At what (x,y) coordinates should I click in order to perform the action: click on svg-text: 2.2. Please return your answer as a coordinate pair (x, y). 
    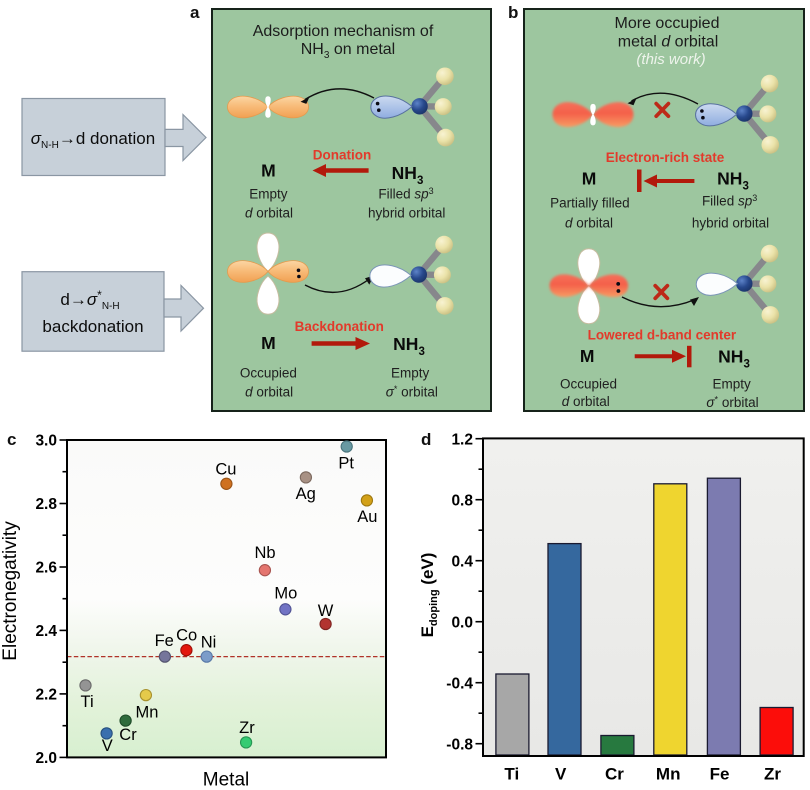
    Looking at the image, I should click on (46, 695).